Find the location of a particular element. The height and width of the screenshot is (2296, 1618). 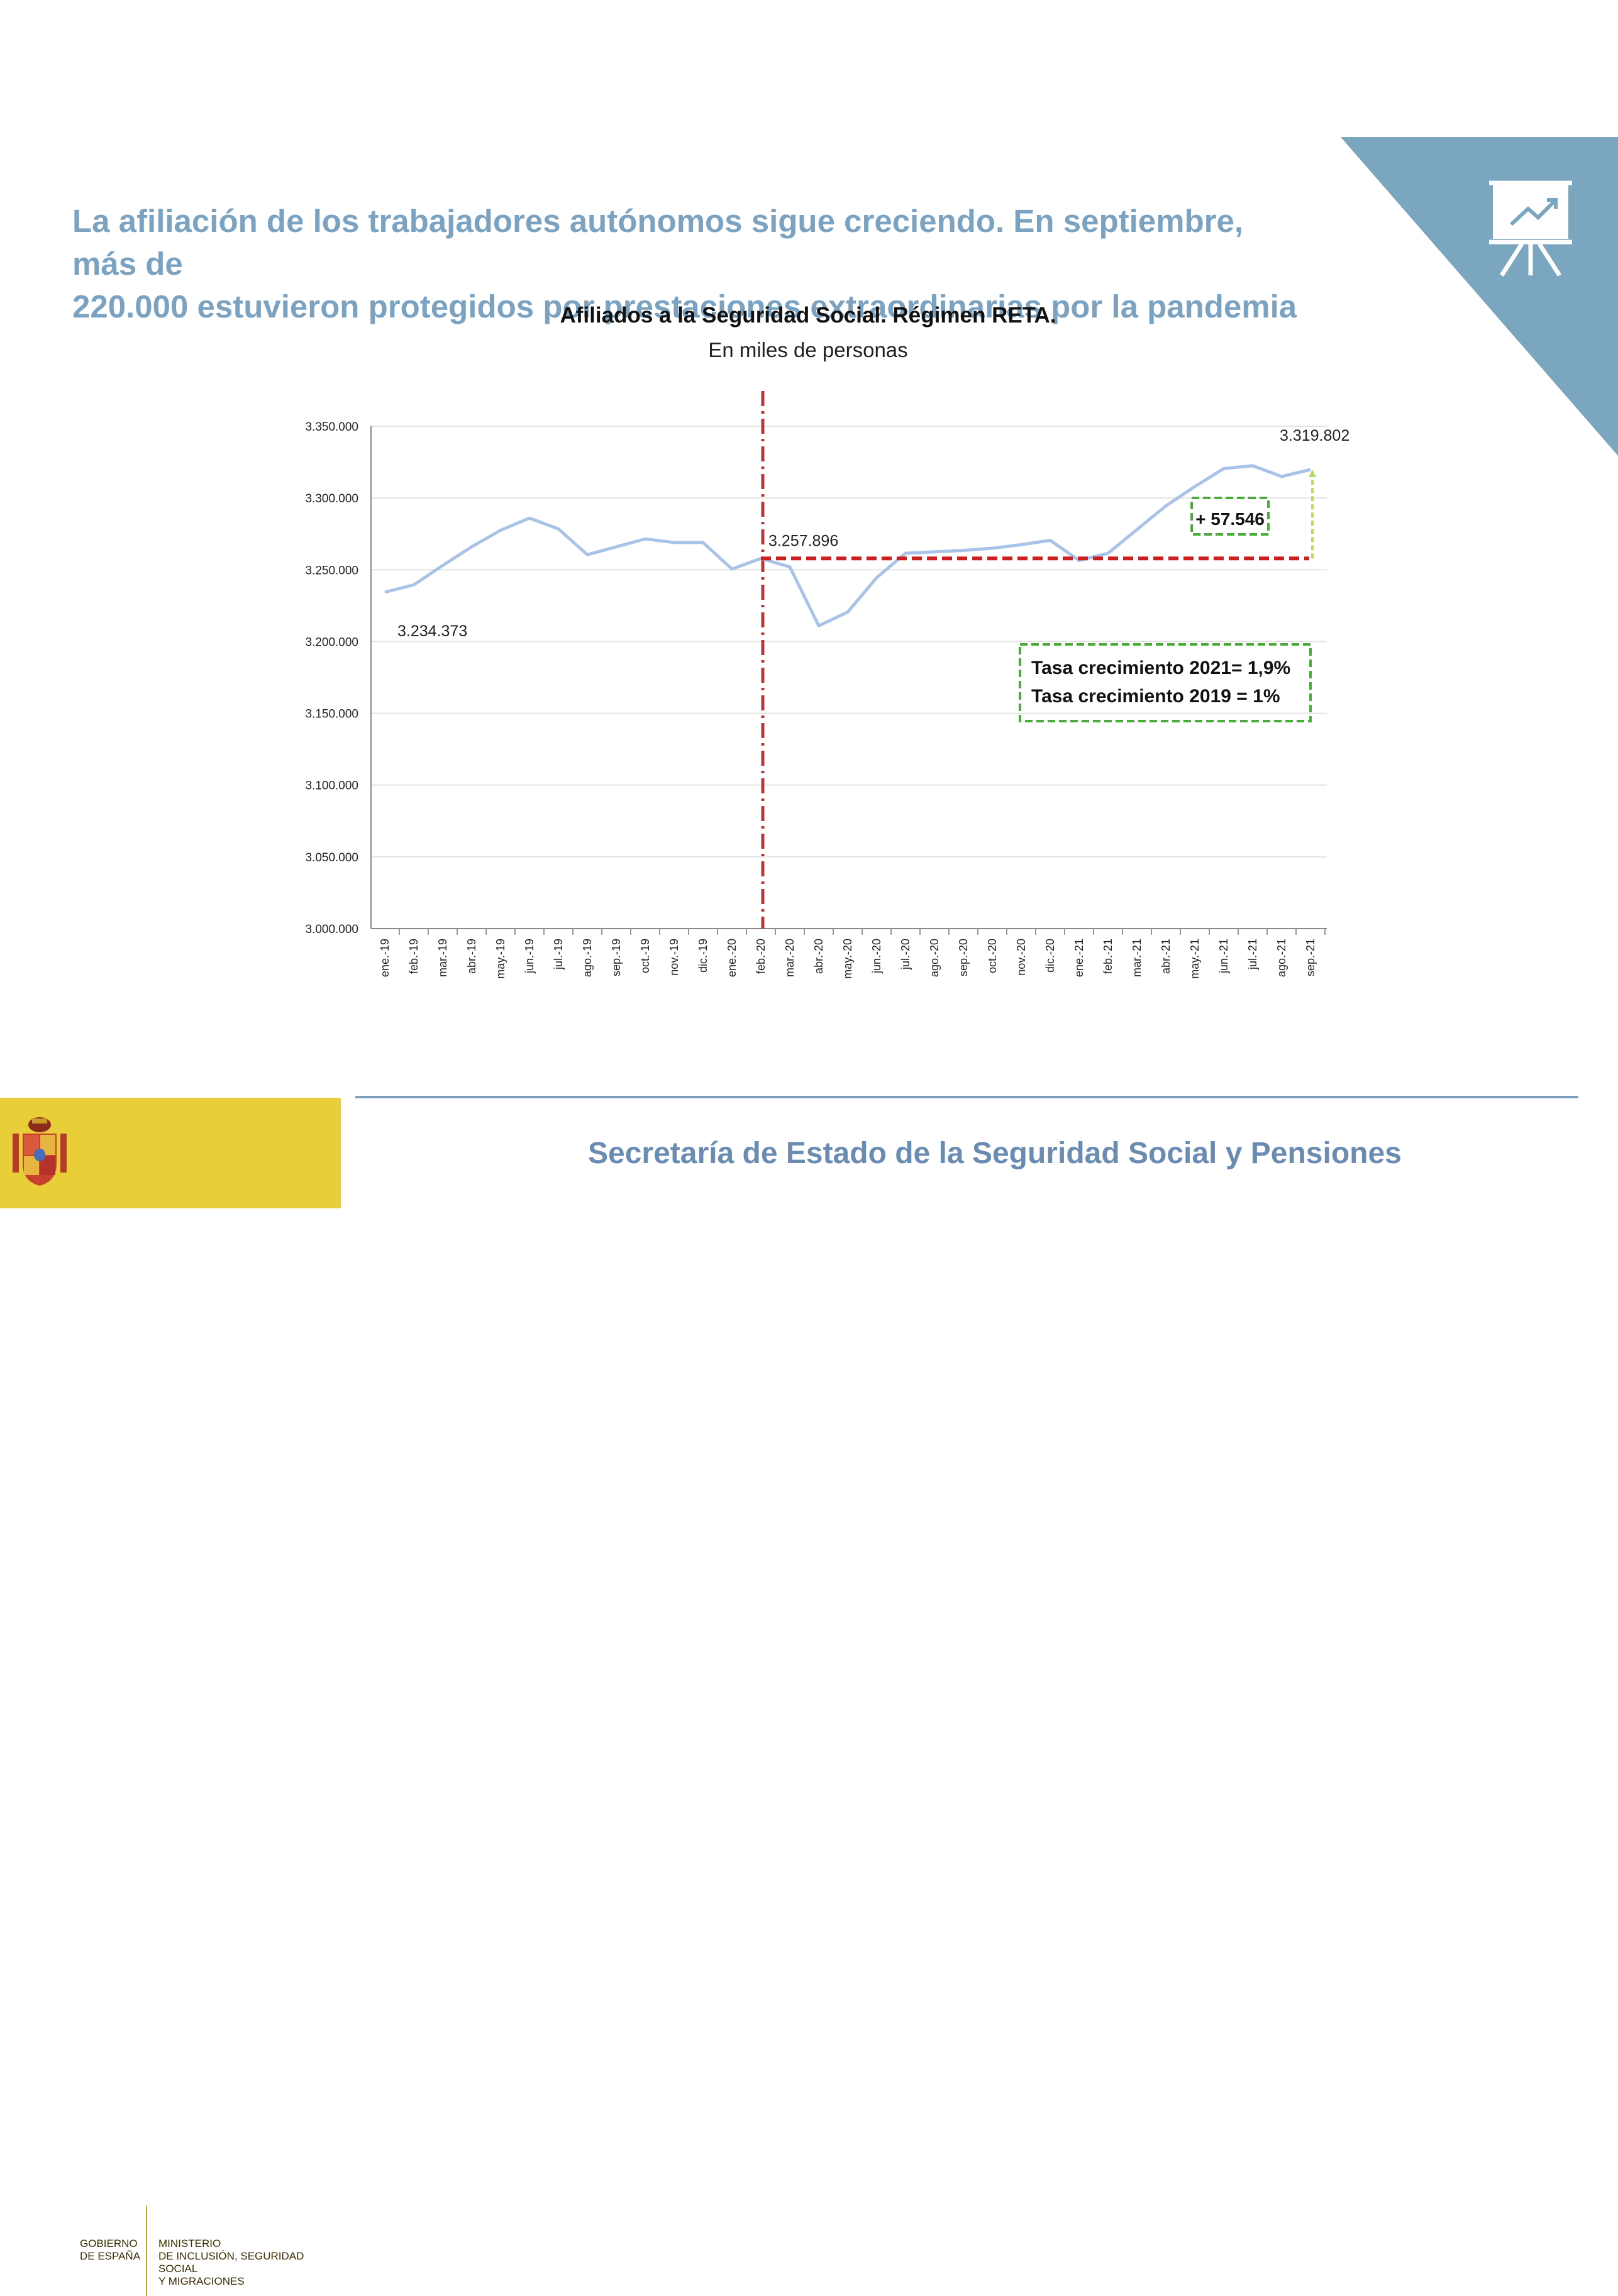

x-tick-label: may.-21 is located at coordinates (1195, 959).